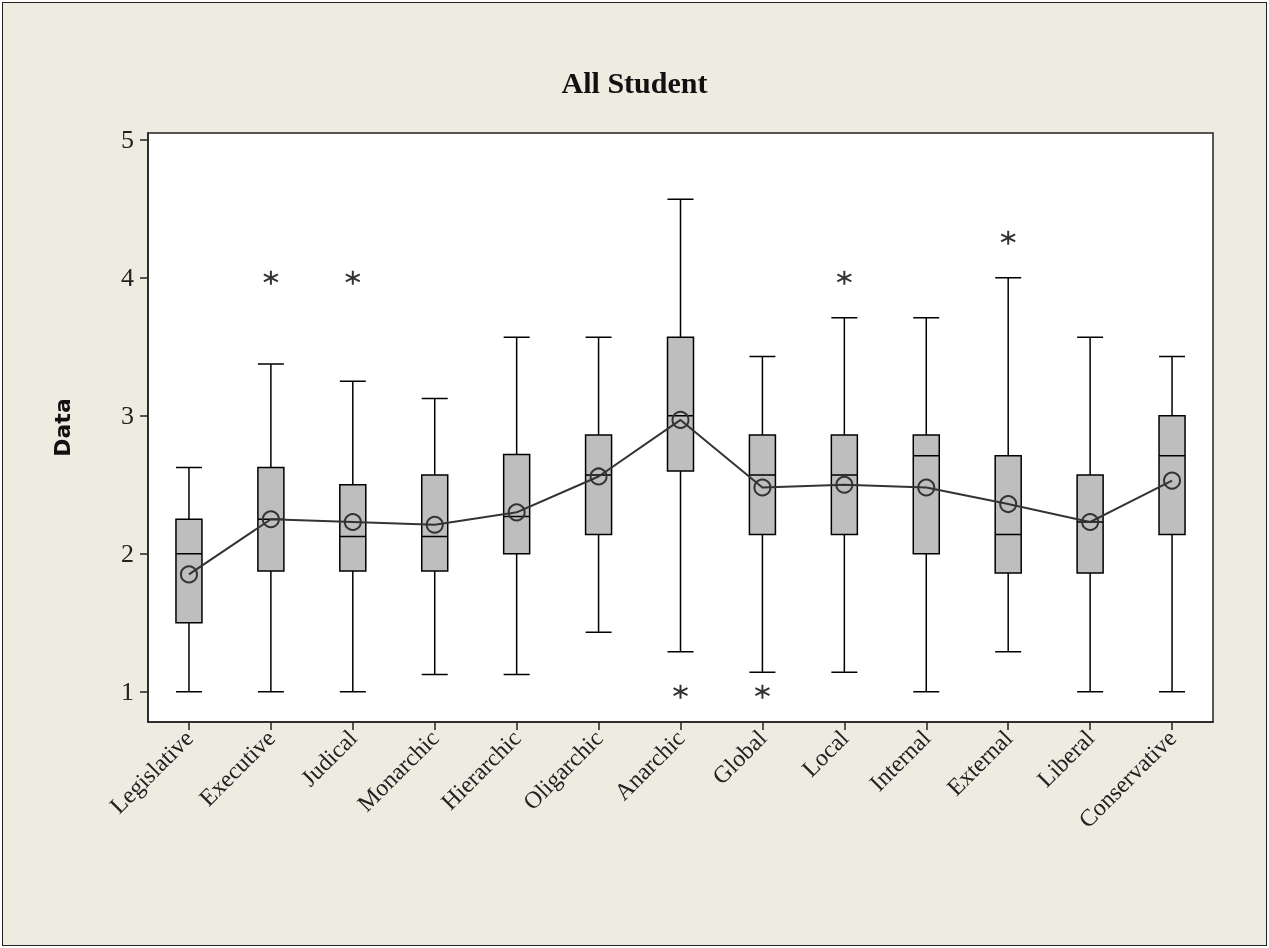 This screenshot has height=948, width=1269. What do you see at coordinates (62, 427) in the screenshot?
I see `y-axis-title: Data` at bounding box center [62, 427].